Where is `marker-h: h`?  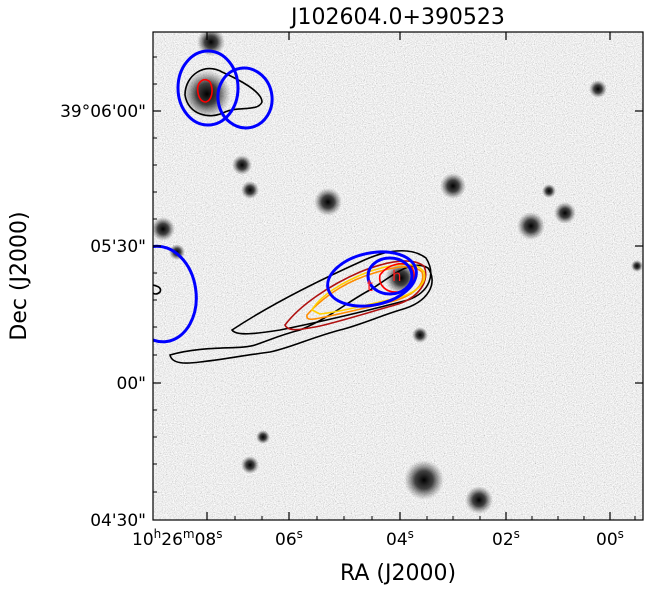 marker-h: h is located at coordinates (397, 276).